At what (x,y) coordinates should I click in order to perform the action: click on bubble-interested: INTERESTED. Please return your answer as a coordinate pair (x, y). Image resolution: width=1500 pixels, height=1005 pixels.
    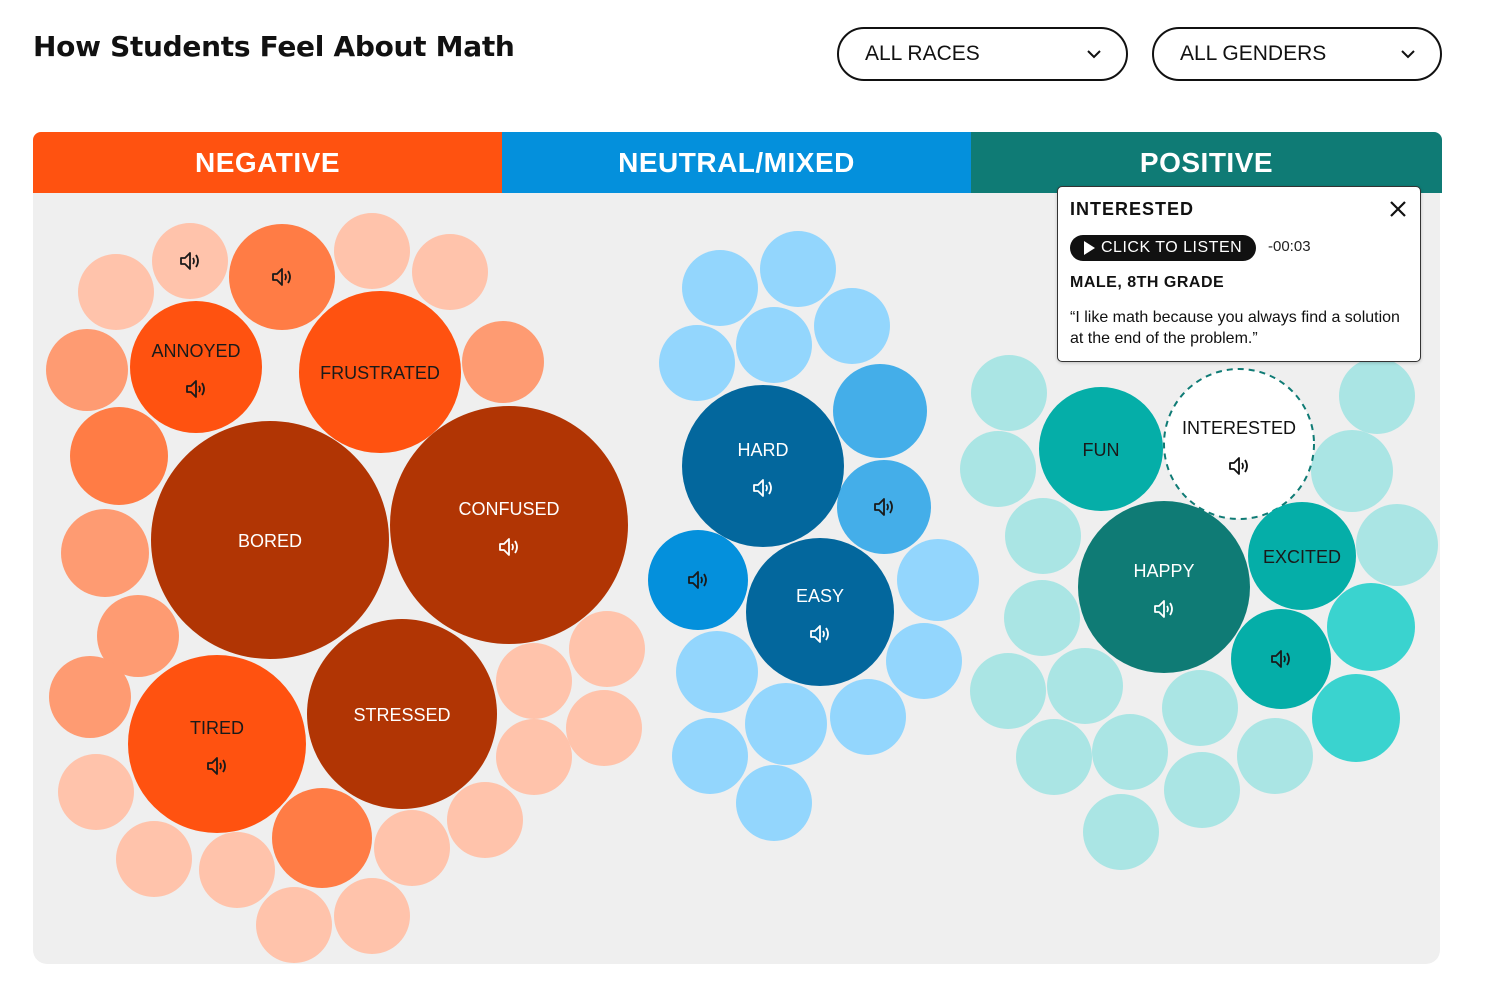
    Looking at the image, I should click on (1239, 444).